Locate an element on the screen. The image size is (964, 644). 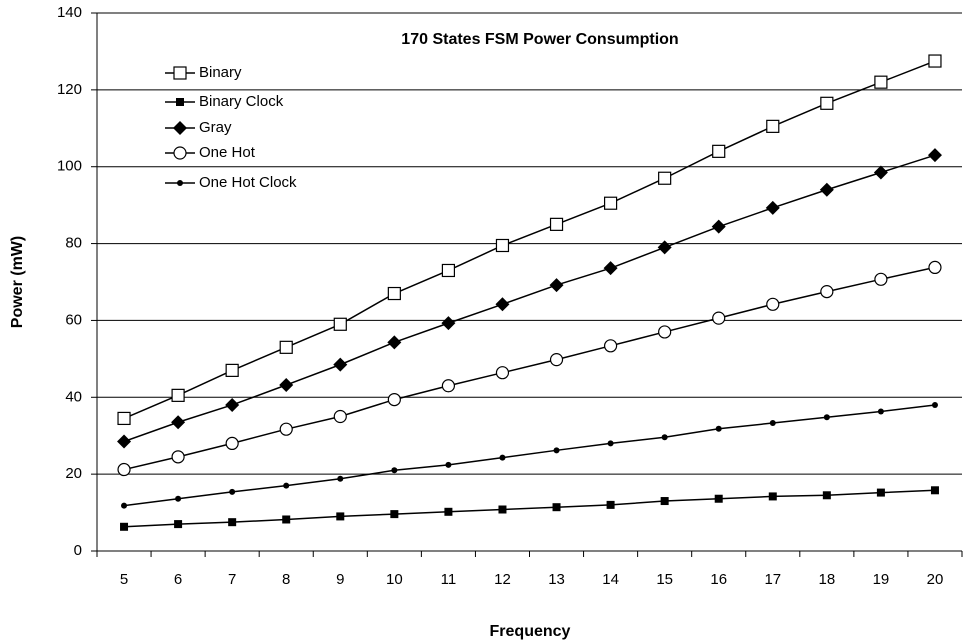
y-tick-label: 100 is located at coordinates (69, 166).